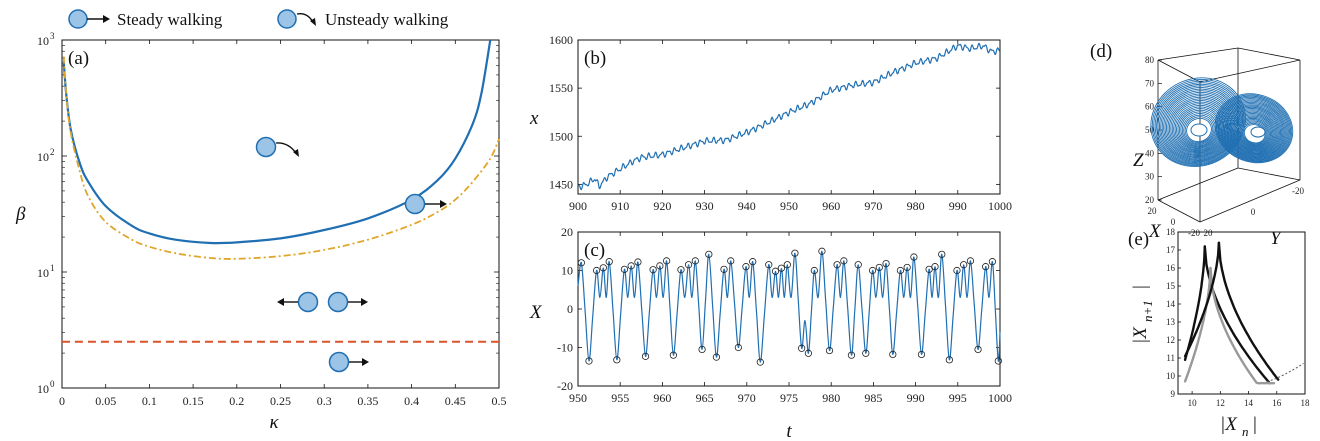 This screenshot has width=1320, height=441. Describe the element at coordinates (1171, 322) in the screenshot. I see `y-tick-label: 13` at that location.